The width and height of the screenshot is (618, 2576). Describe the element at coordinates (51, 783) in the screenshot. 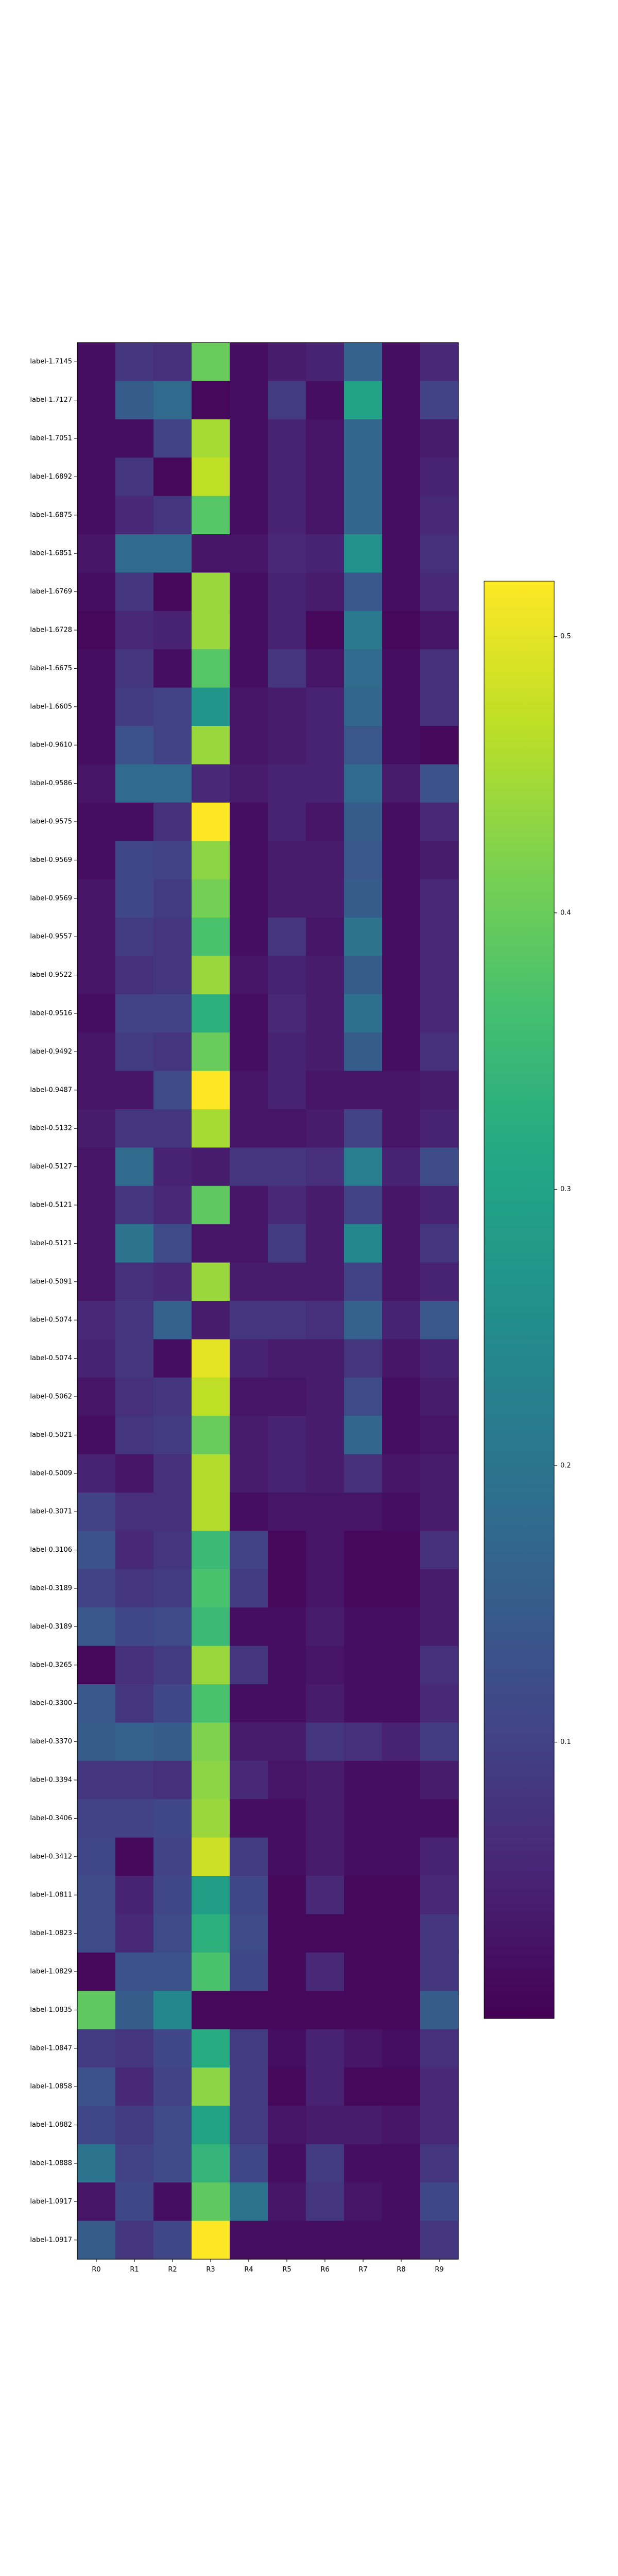

I see `y-tick-label: label-0.9586` at that location.